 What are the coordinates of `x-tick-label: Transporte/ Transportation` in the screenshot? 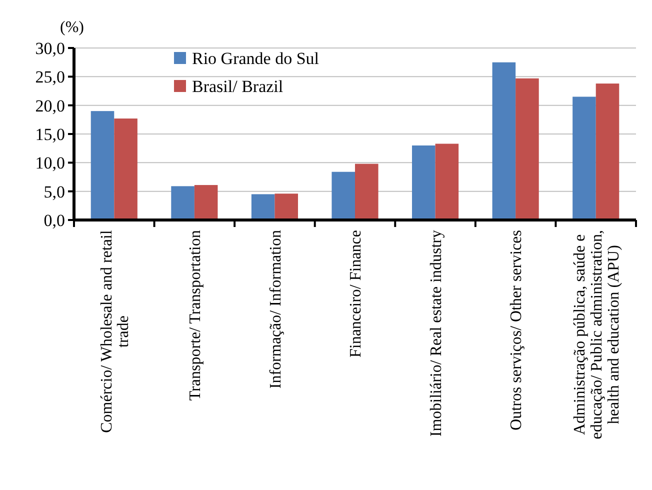 It's located at (195, 315).